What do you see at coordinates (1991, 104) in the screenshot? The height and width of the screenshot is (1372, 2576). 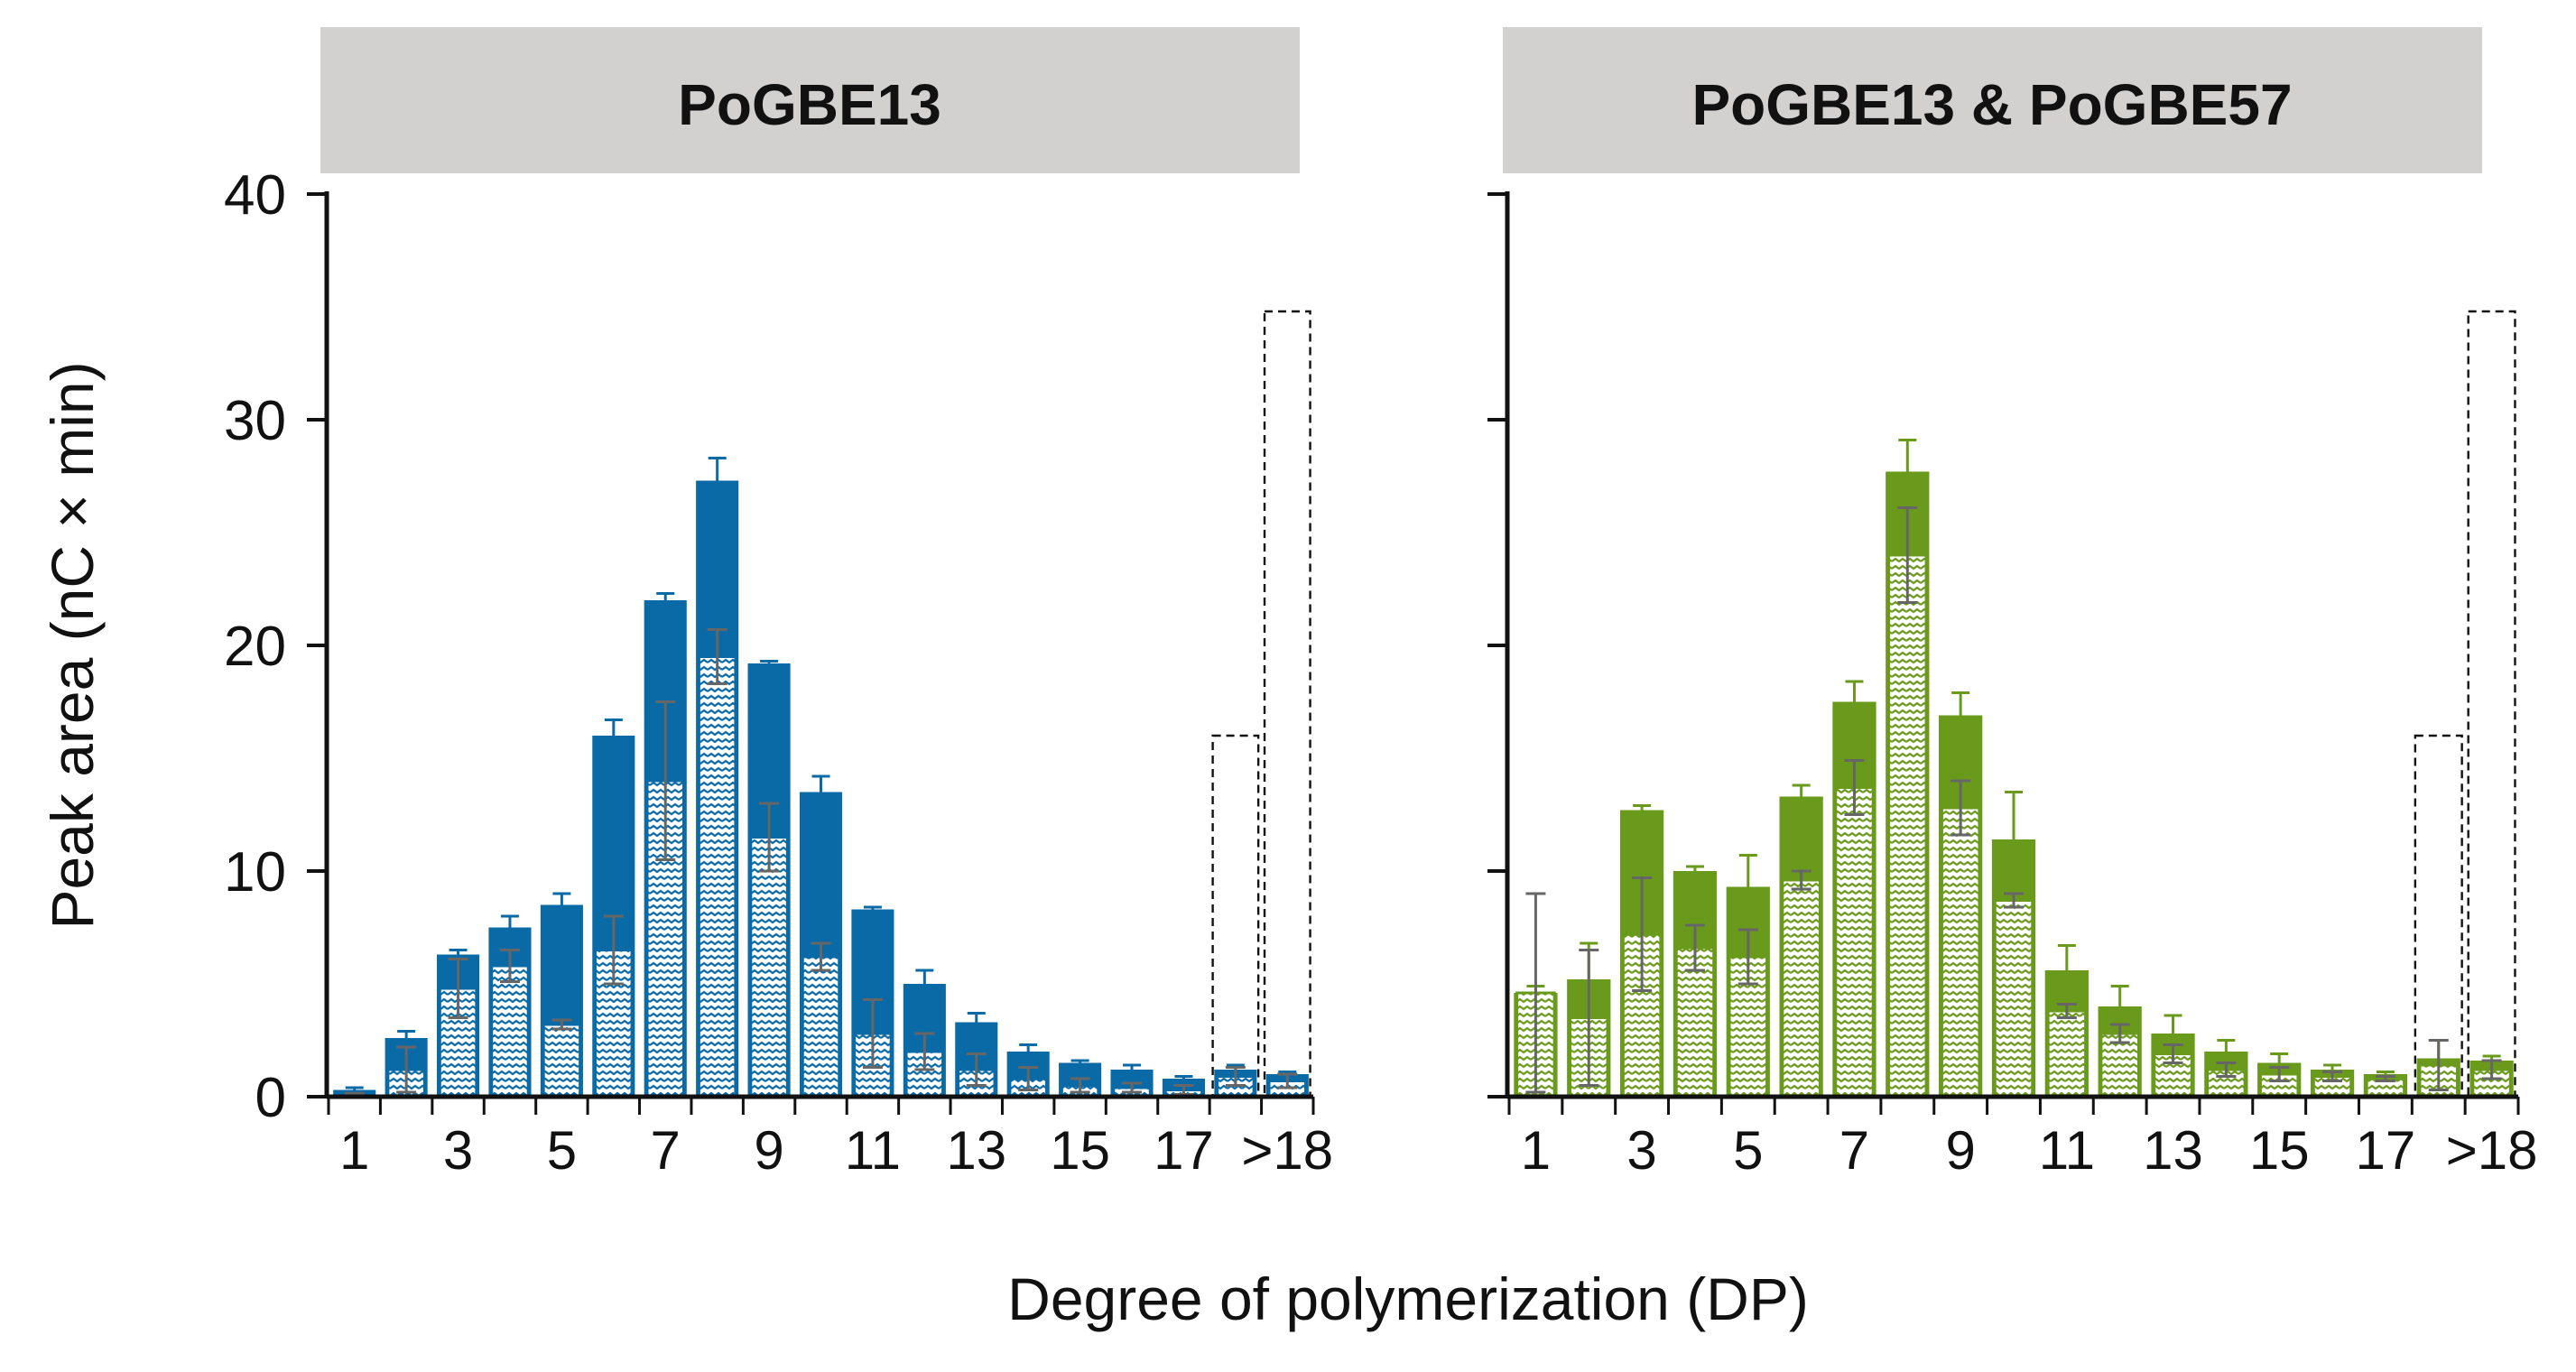 I see `panel-title-right: PoGBE13 & PoGBE57` at bounding box center [1991, 104].